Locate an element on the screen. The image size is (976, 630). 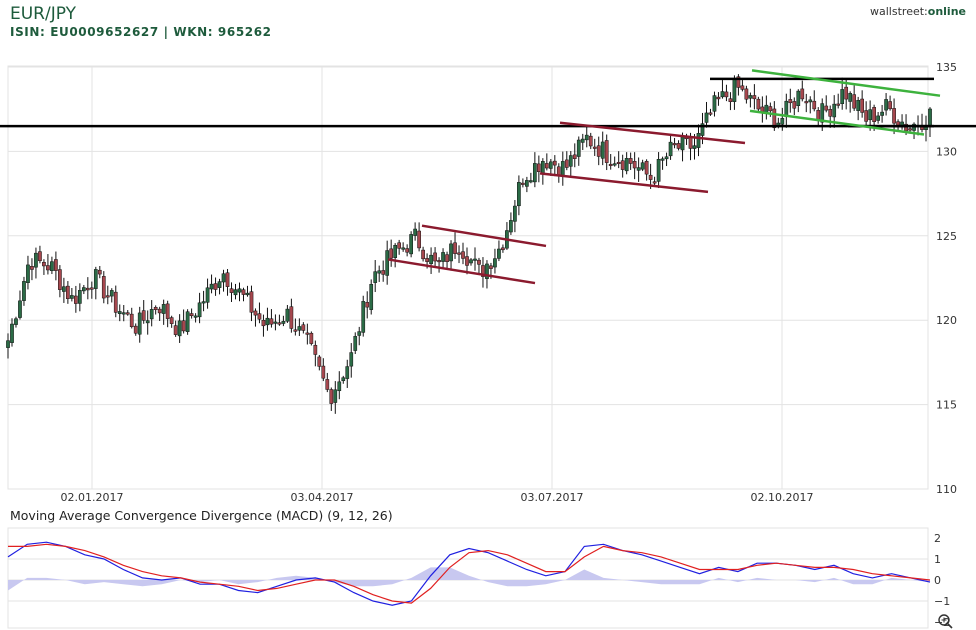
macd-tick-label: −2 is located at coordinates (942, 622).